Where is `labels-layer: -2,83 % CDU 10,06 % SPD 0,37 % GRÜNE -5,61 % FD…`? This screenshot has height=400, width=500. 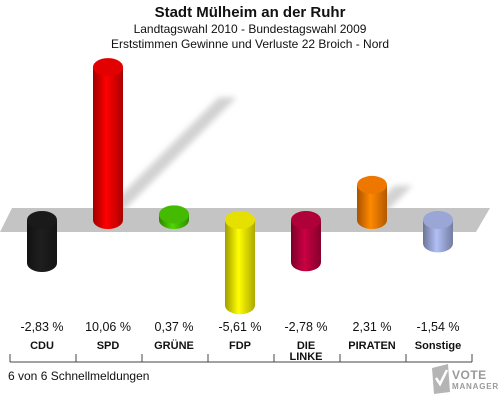 labels-layer: -2,83 % CDU 10,06 % SPD 0,37 % GRÜNE -5,61 % FD… is located at coordinates (240, 341).